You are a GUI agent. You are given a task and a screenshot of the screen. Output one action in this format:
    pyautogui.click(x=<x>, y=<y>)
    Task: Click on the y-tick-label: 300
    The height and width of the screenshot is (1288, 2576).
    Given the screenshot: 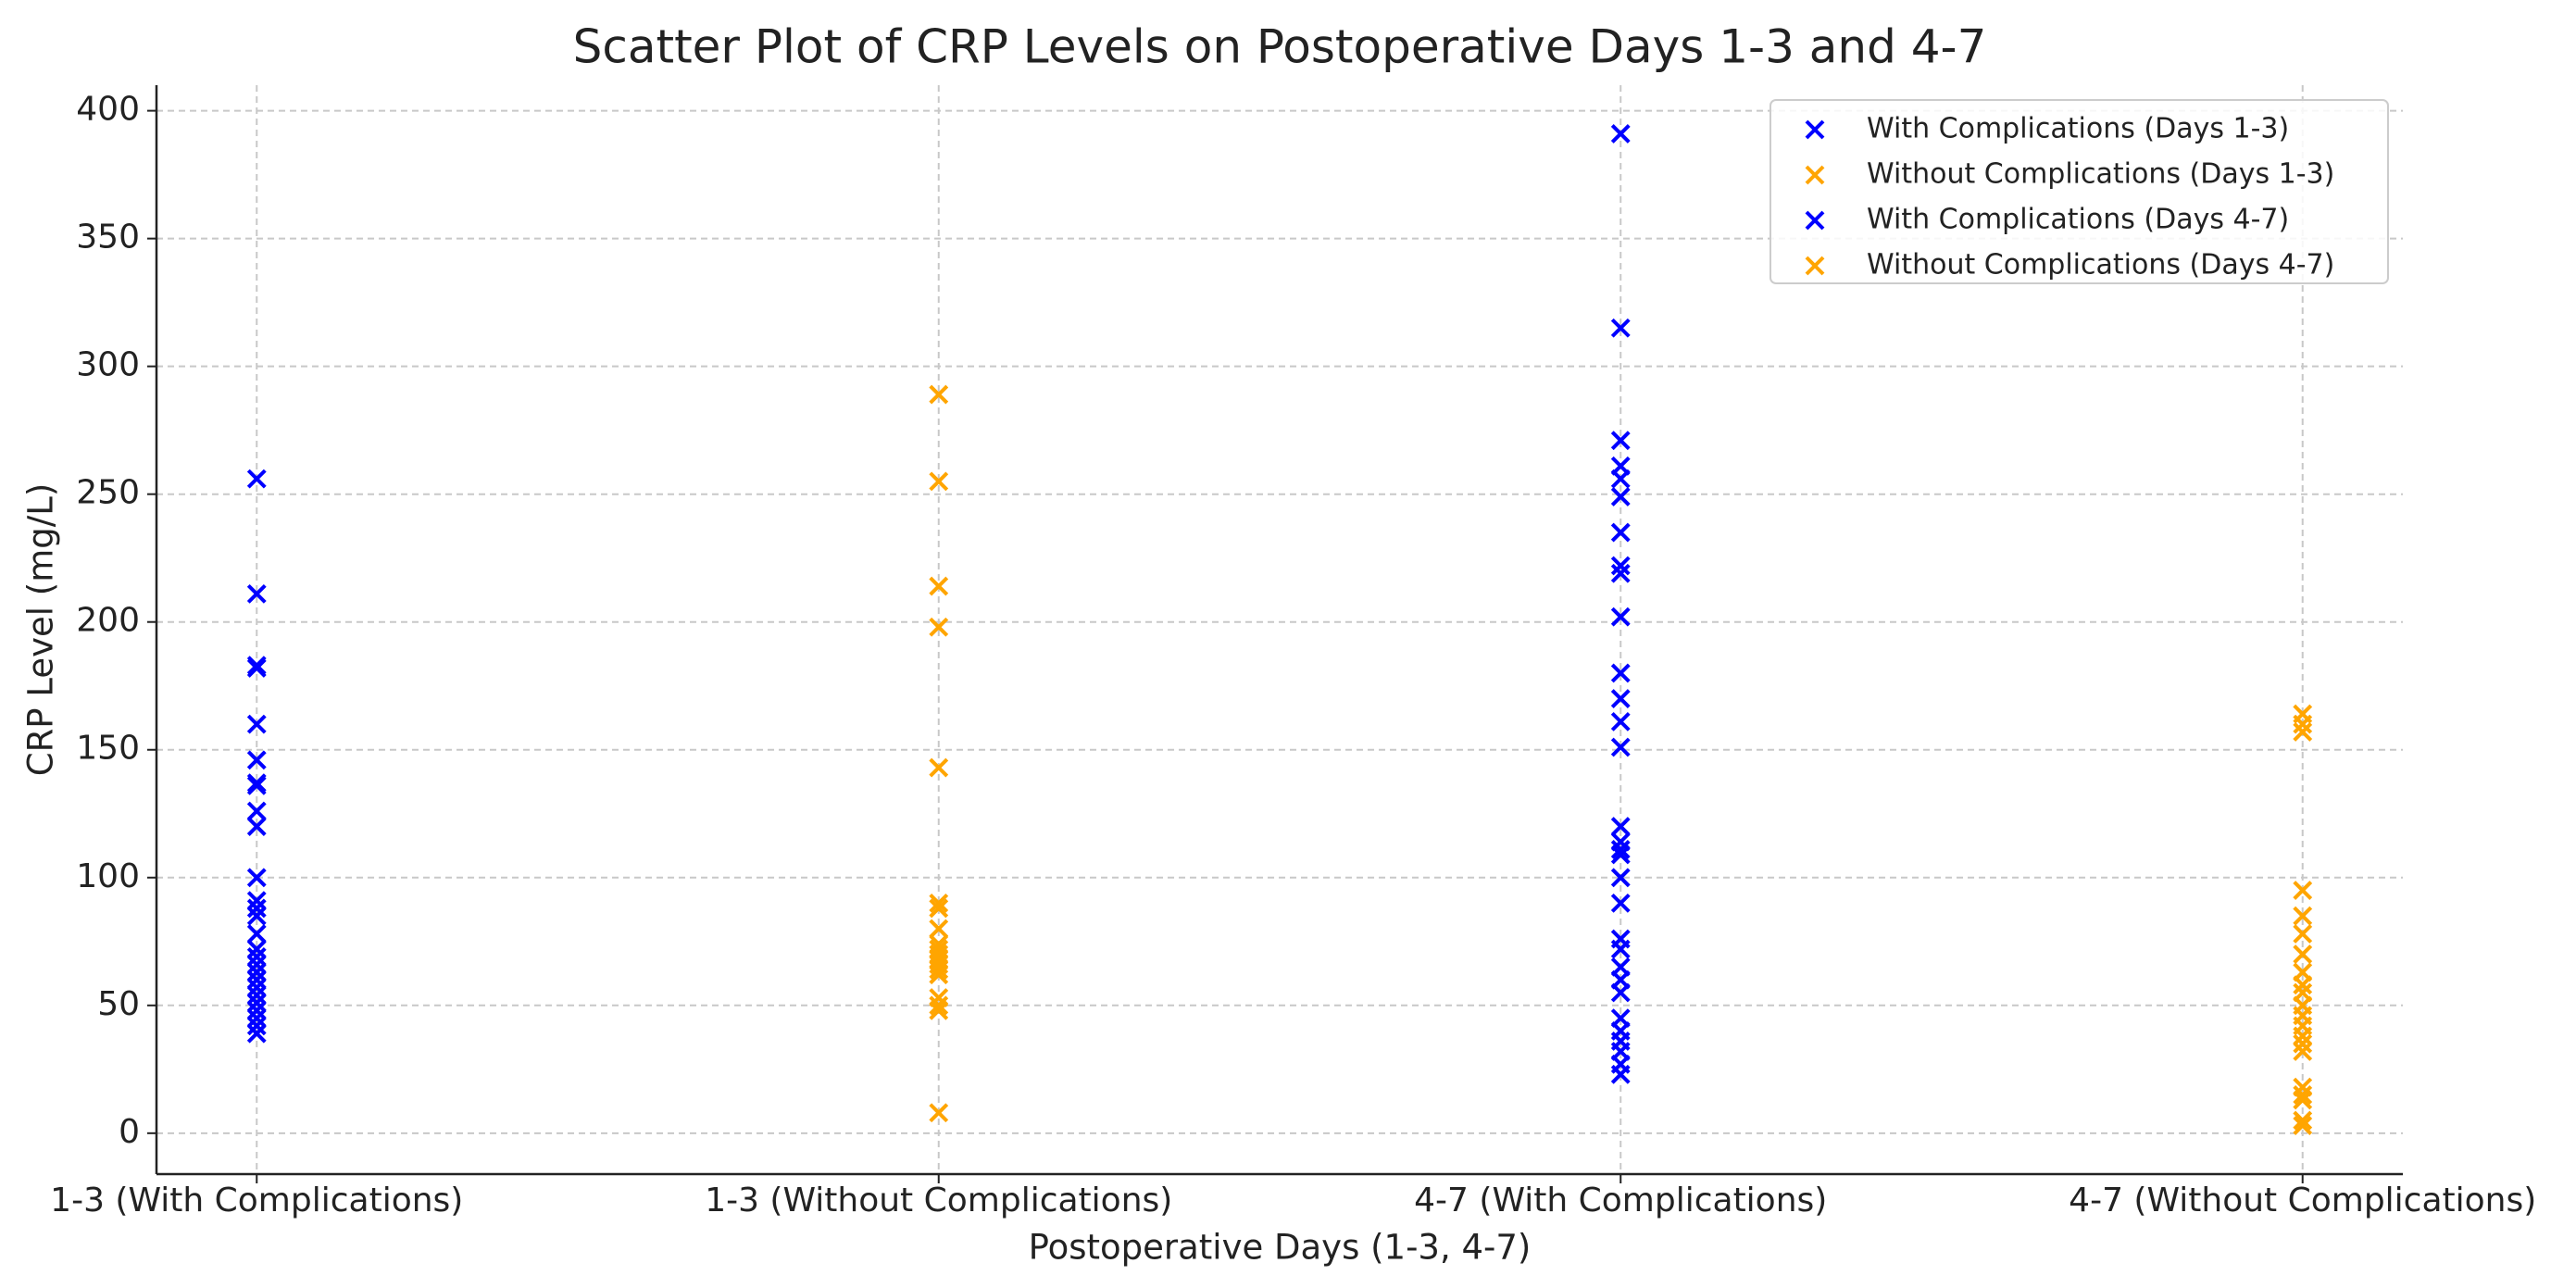 What is the action you would take?
    pyautogui.click(x=108, y=365)
    